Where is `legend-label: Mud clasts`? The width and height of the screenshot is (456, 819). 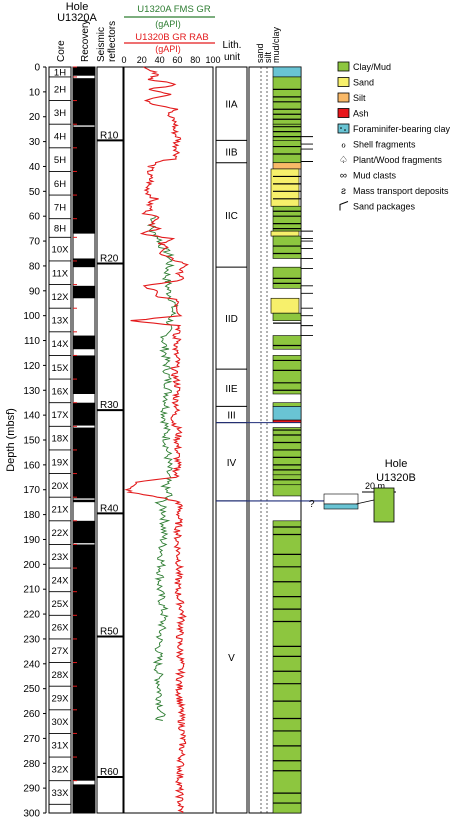 legend-label: Mud clasts is located at coordinates (375, 176).